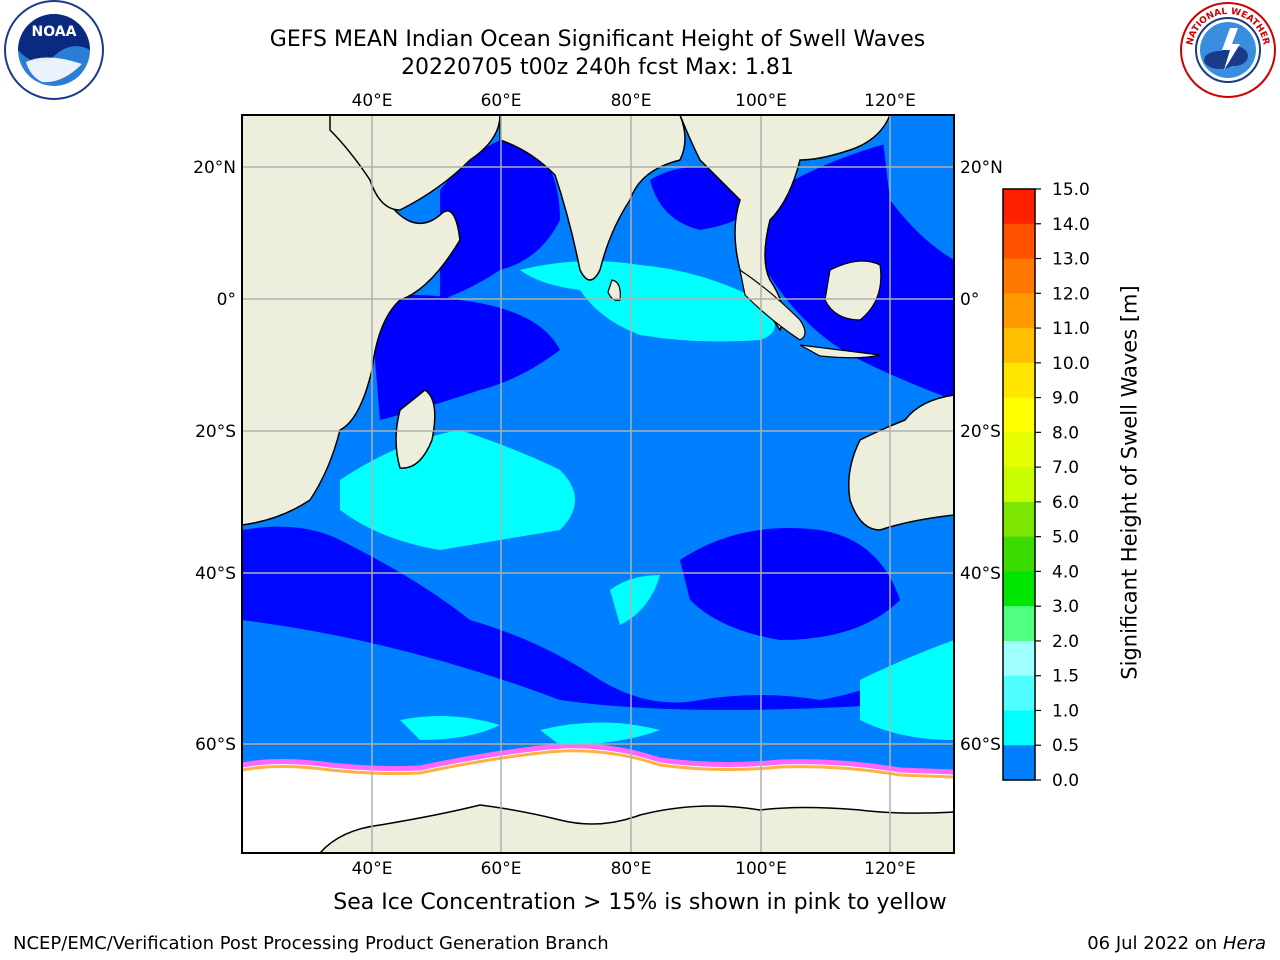  I want to click on left-lat-tick: 40°S, so click(215, 574).